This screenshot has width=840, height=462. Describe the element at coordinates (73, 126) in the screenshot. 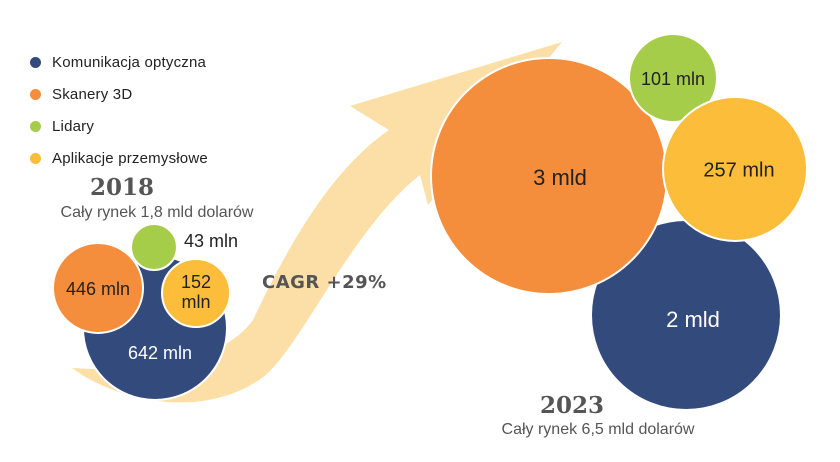

I see `legend-label: Lidary` at that location.